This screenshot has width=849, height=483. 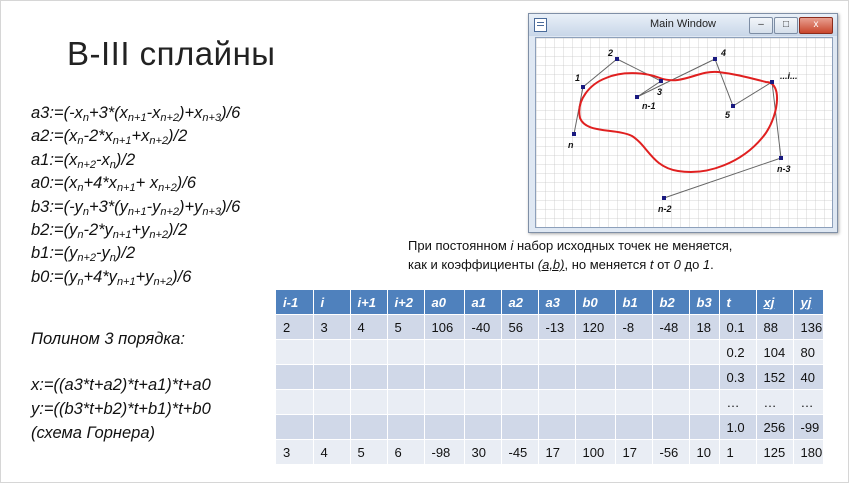 I want to click on maximize-button: □, so click(x=786, y=25).